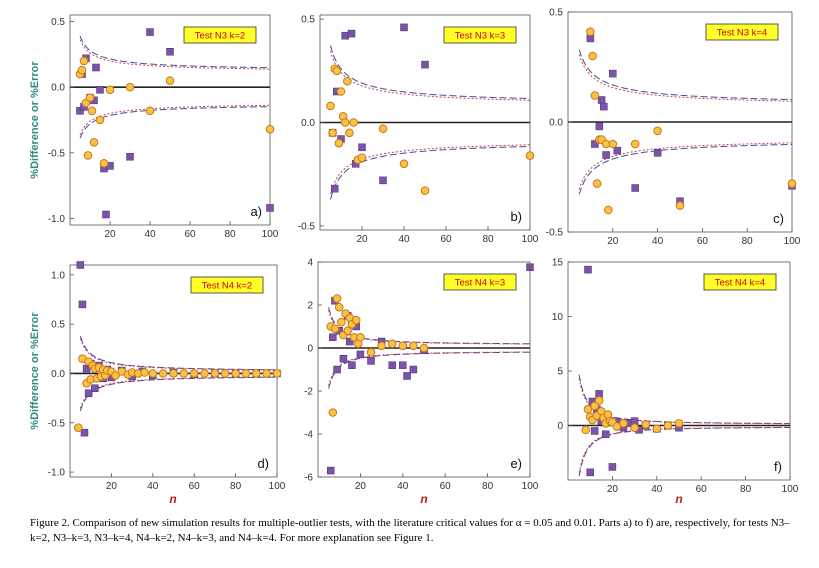 The width and height of the screenshot is (819, 568). Describe the element at coordinates (558, 317) in the screenshot. I see `y-tick-label: 10` at that location.